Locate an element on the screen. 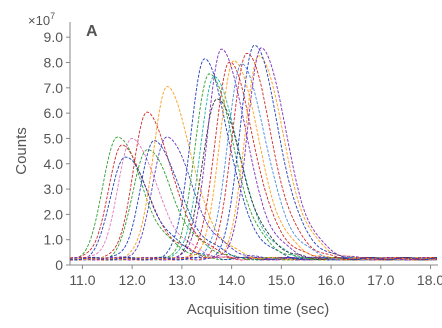  y-tick-label: 8.0 is located at coordinates (54, 63).